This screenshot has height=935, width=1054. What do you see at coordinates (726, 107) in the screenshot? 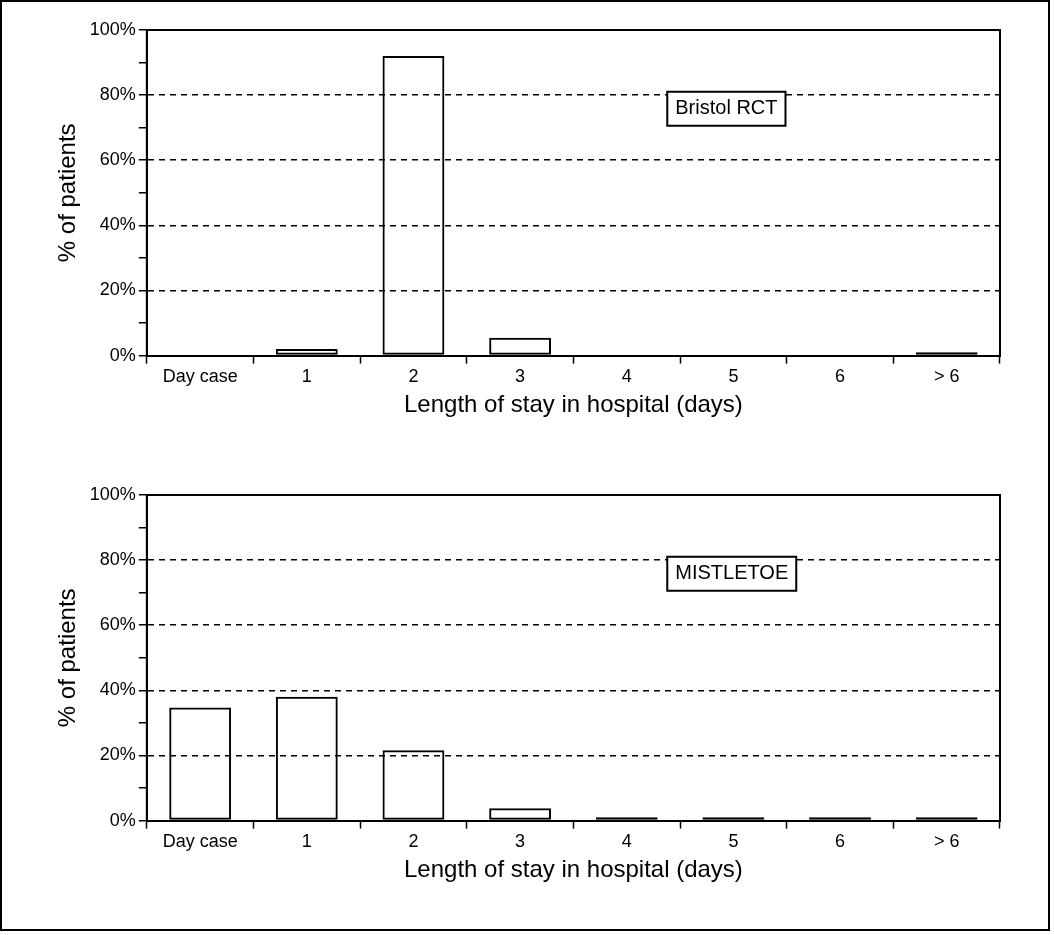
I see `annotation: Bristol RCT` at bounding box center [726, 107].